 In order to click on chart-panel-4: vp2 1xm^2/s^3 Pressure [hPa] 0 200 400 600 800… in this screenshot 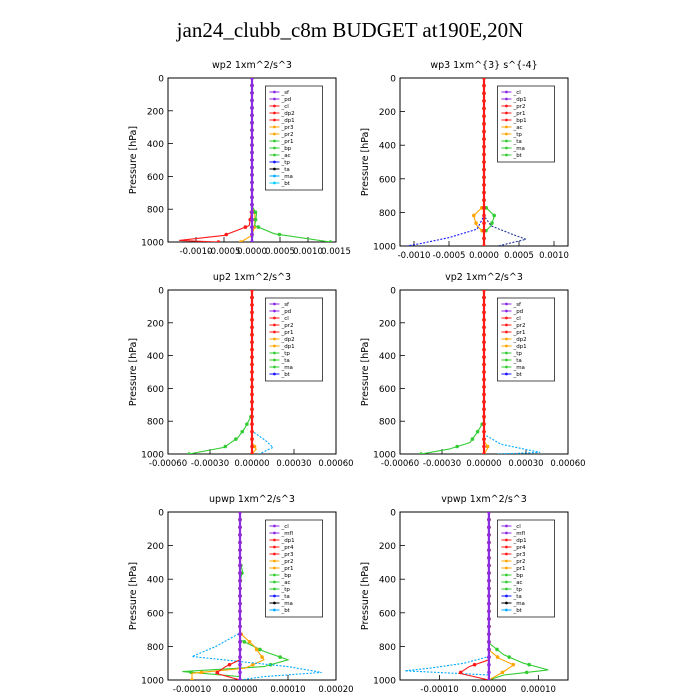, I will do `click(473, 370)`.